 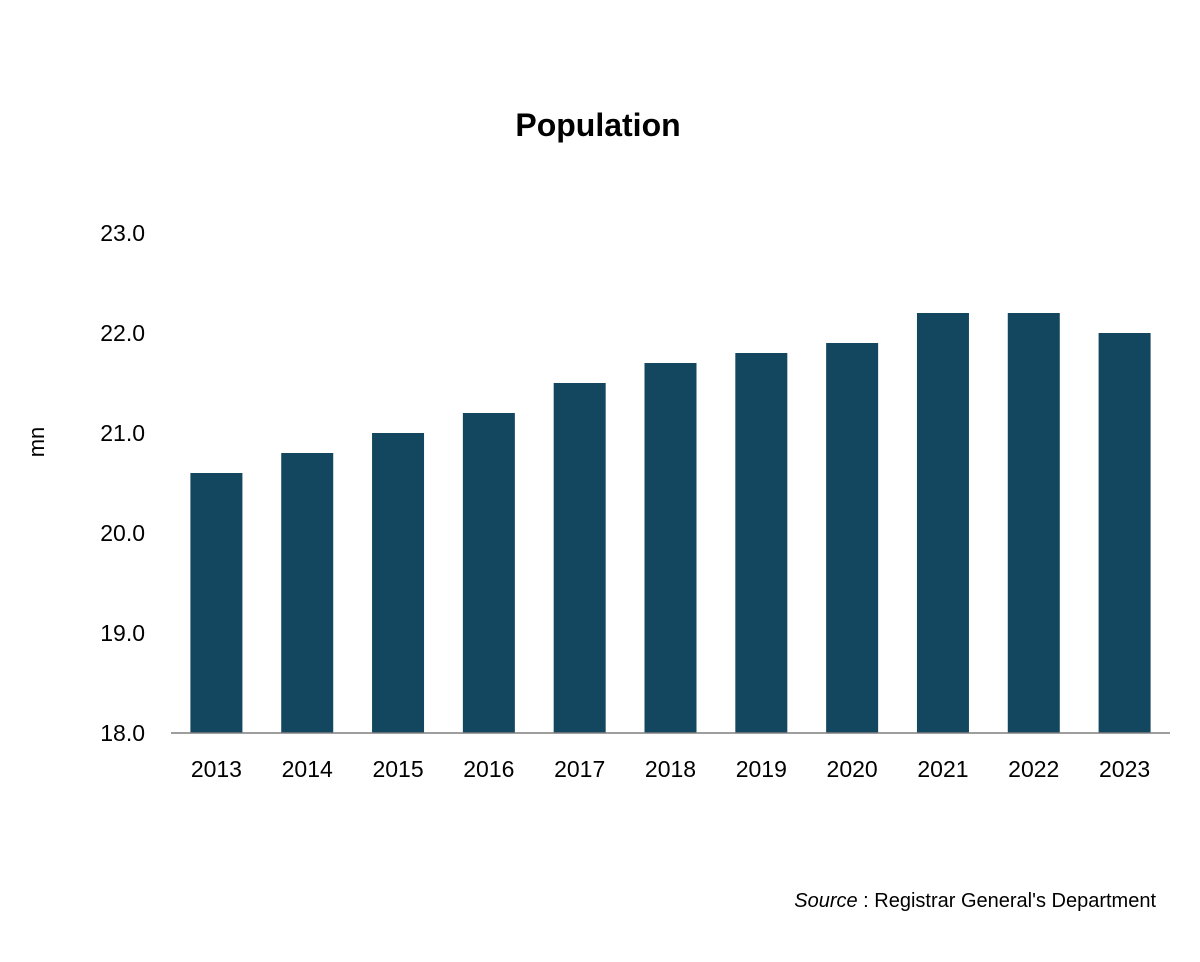 What do you see at coordinates (307, 769) in the screenshot?
I see `x-tick-label: 2014` at bounding box center [307, 769].